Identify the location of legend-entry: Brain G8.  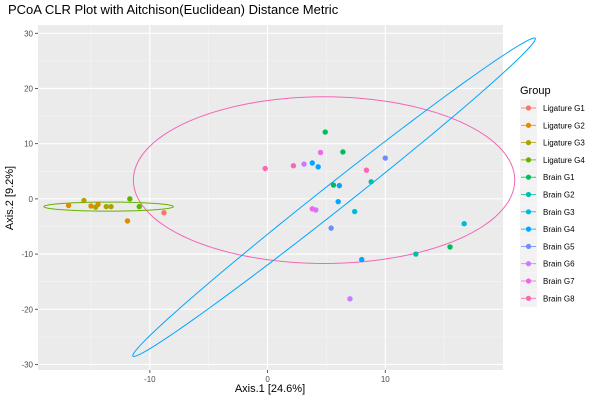
(547, 298).